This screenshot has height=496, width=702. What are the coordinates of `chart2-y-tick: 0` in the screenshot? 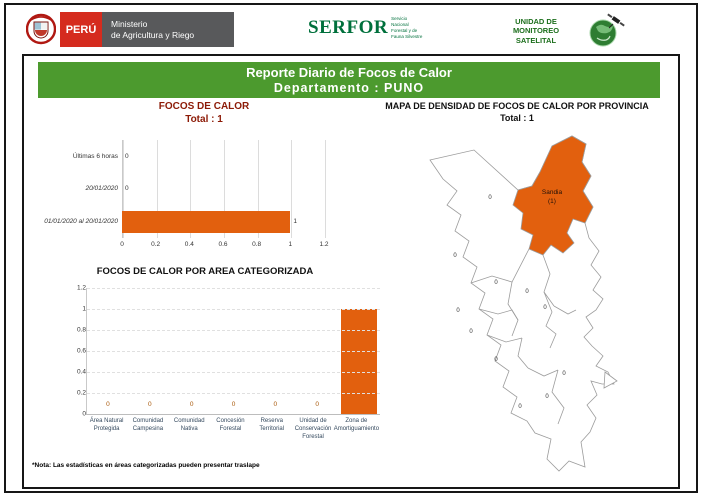 It's located at (84, 414).